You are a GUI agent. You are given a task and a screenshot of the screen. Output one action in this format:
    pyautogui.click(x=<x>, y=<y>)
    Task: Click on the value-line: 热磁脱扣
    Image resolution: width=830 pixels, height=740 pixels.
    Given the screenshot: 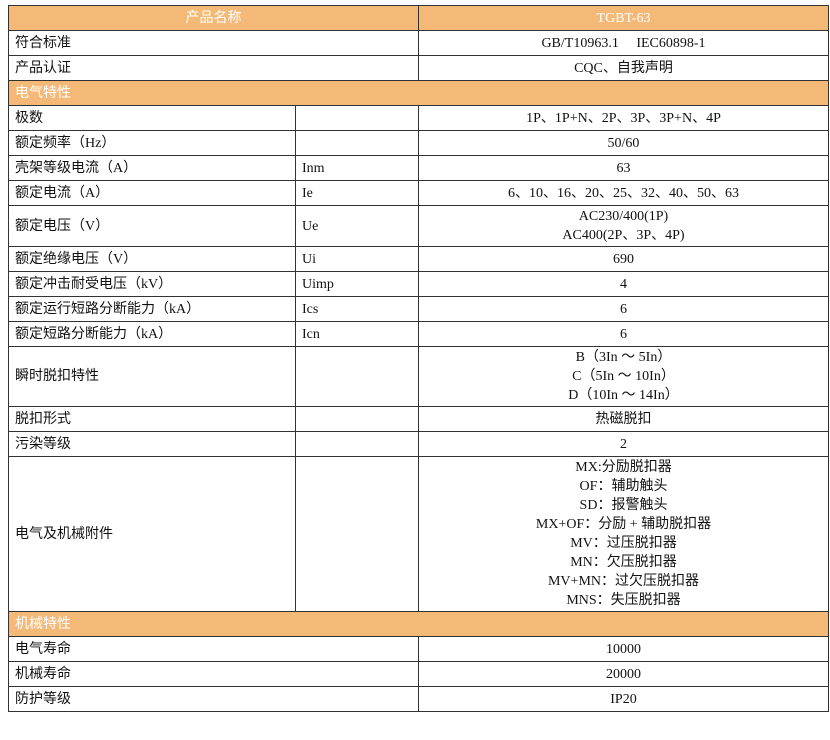 What is the action you would take?
    pyautogui.click(x=623, y=419)
    